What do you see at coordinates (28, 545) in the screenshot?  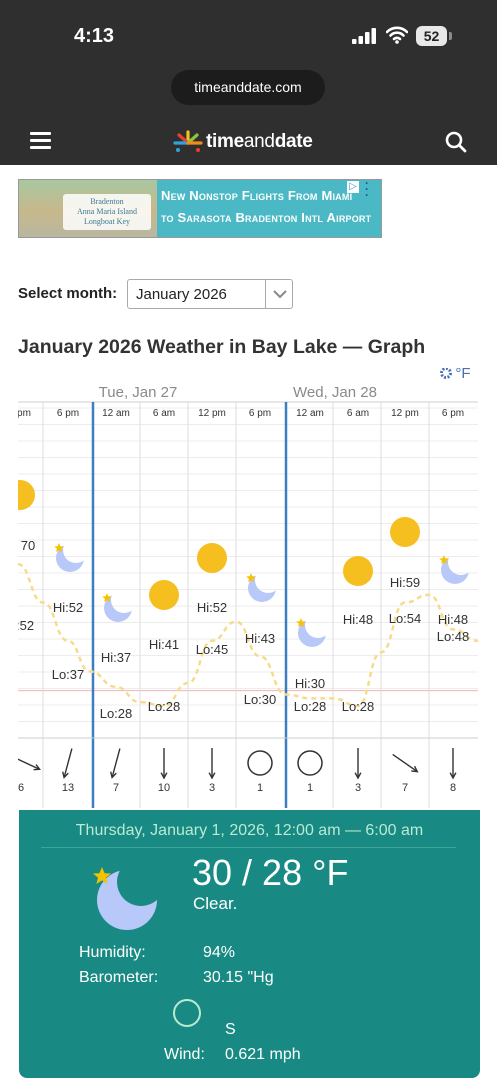 I see `high-temp-label: 70` at bounding box center [28, 545].